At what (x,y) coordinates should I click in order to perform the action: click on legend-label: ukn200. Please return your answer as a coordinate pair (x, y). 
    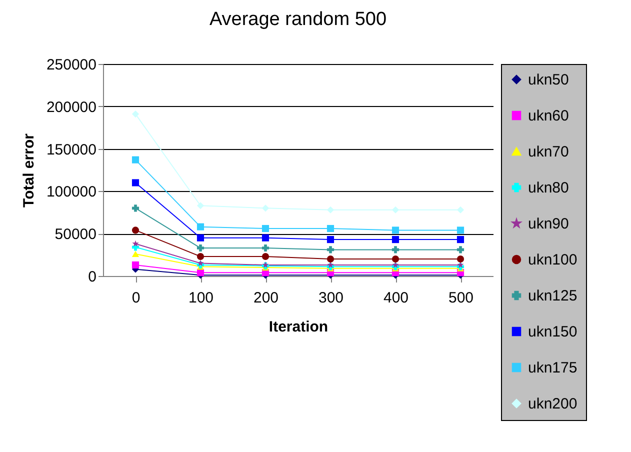
    Looking at the image, I should click on (553, 404).